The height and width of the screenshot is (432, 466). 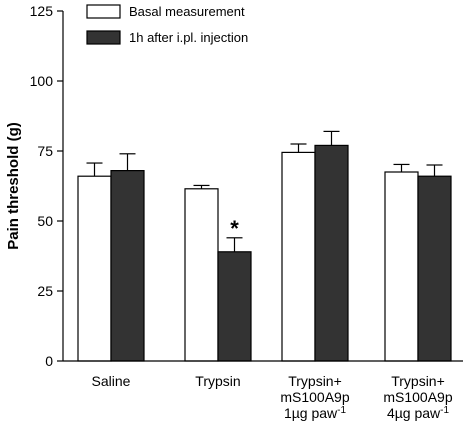 I want to click on x-category-label-line: Trypsin, so click(x=217, y=381).